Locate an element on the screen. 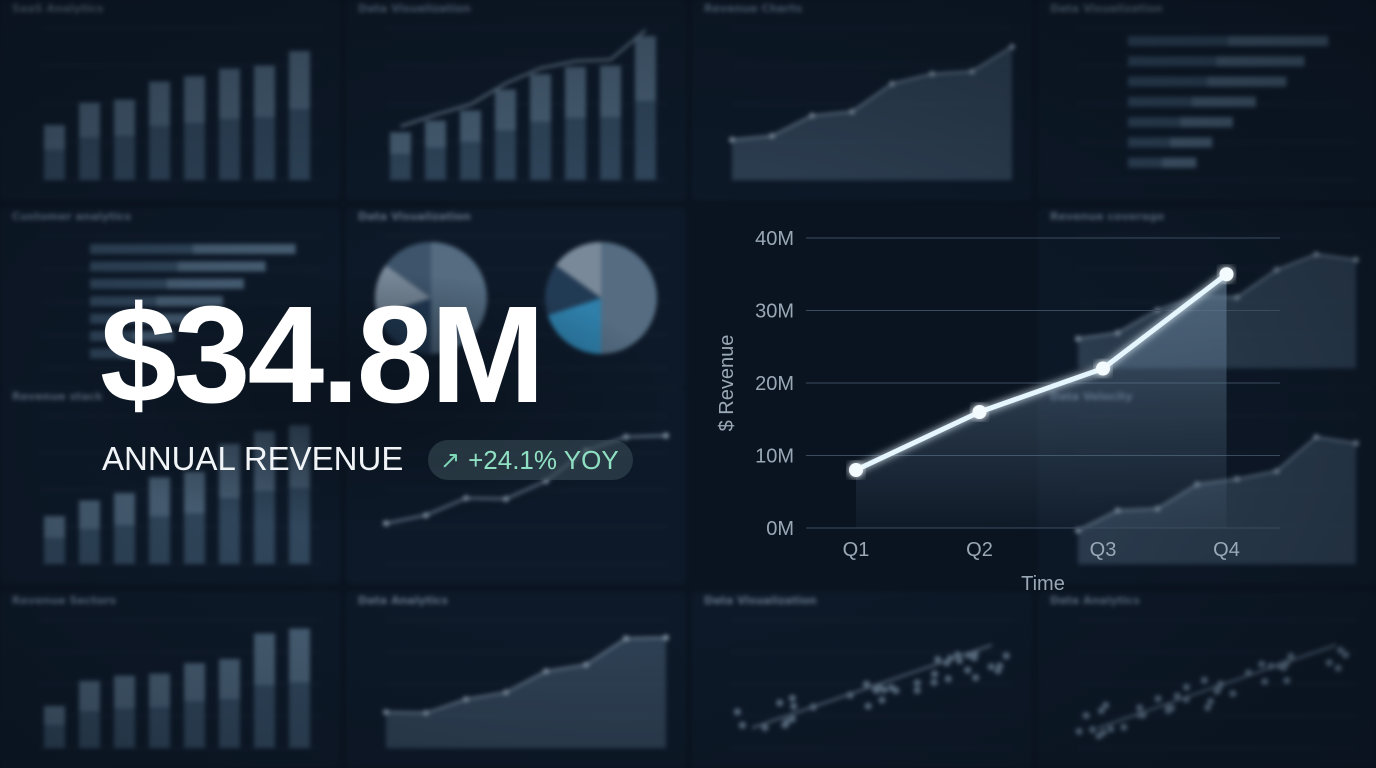  x-tick-label: Q1 is located at coordinates (856, 550).